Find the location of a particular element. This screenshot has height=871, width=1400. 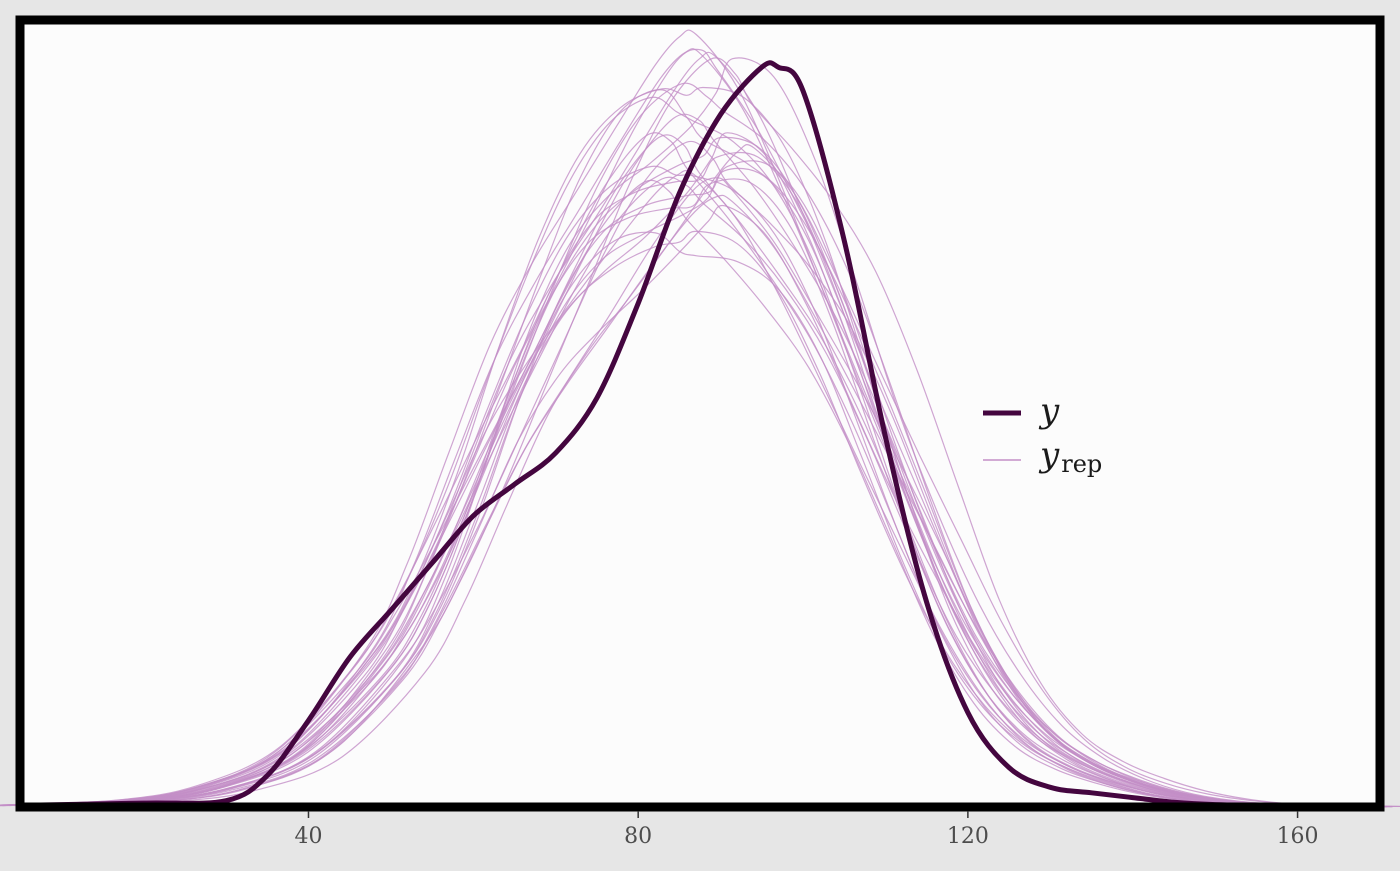

legend: y yrep is located at coordinates (1042, 434).